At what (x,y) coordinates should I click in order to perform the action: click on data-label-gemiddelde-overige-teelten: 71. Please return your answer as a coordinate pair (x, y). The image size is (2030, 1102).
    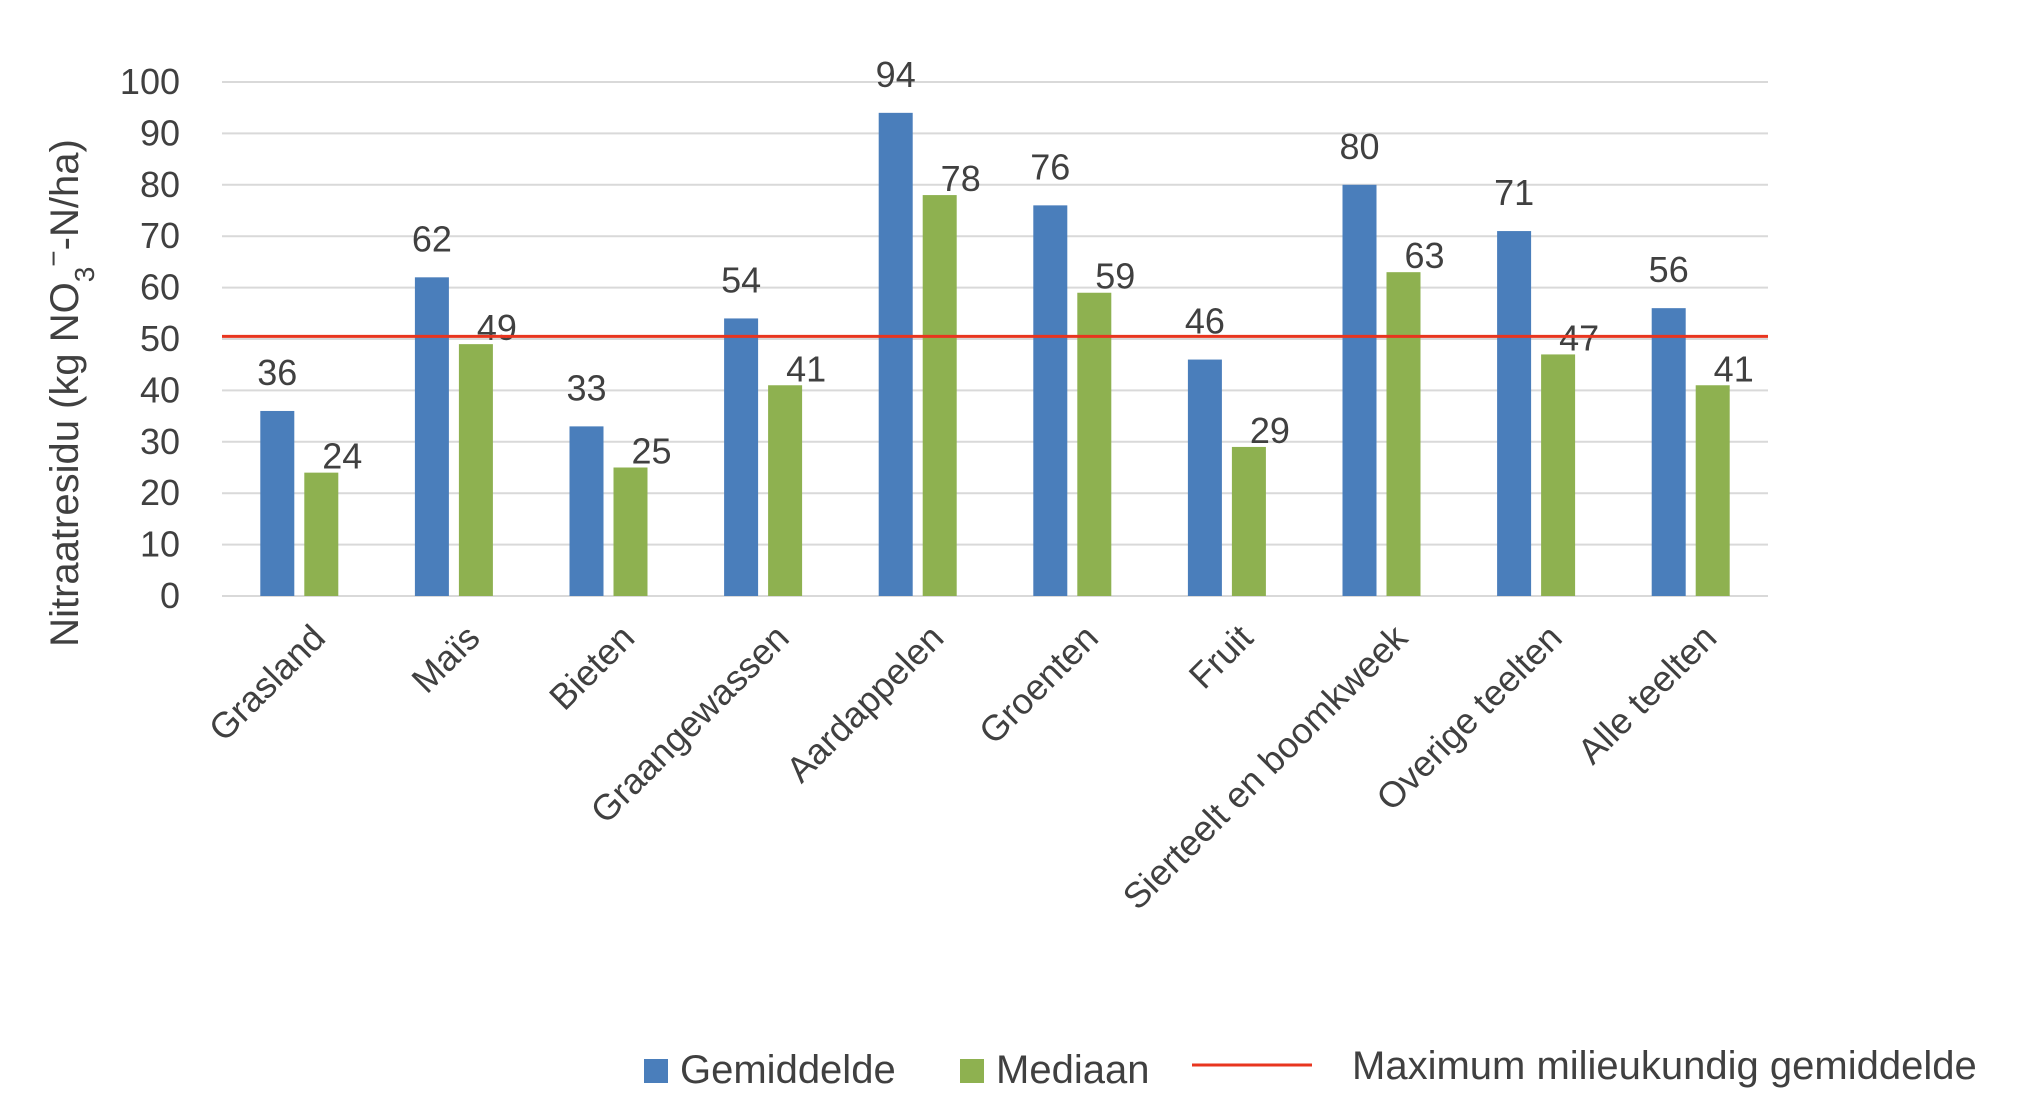
    Looking at the image, I should click on (1514, 192).